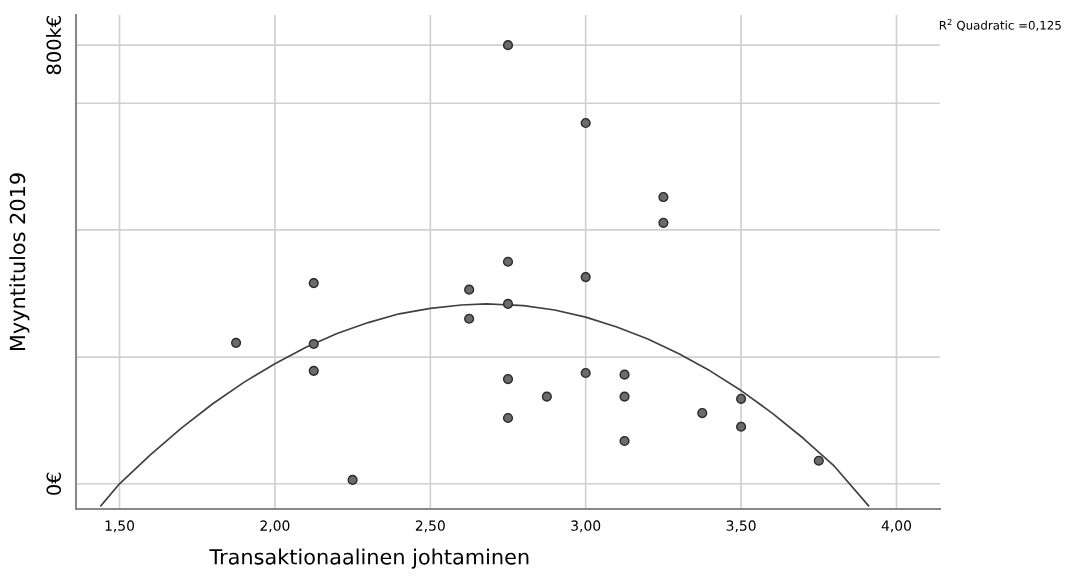 Image resolution: width=1079 pixels, height=577 pixels. I want to click on y-tick-label: 0€, so click(54, 483).